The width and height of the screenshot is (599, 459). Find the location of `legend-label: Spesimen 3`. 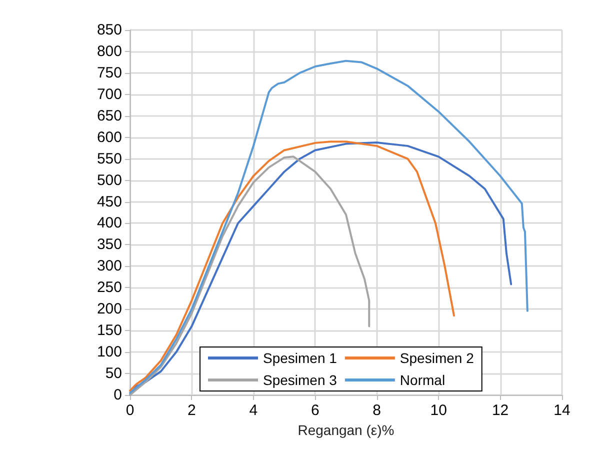

legend-label: Spesimen 3 is located at coordinates (300, 380).